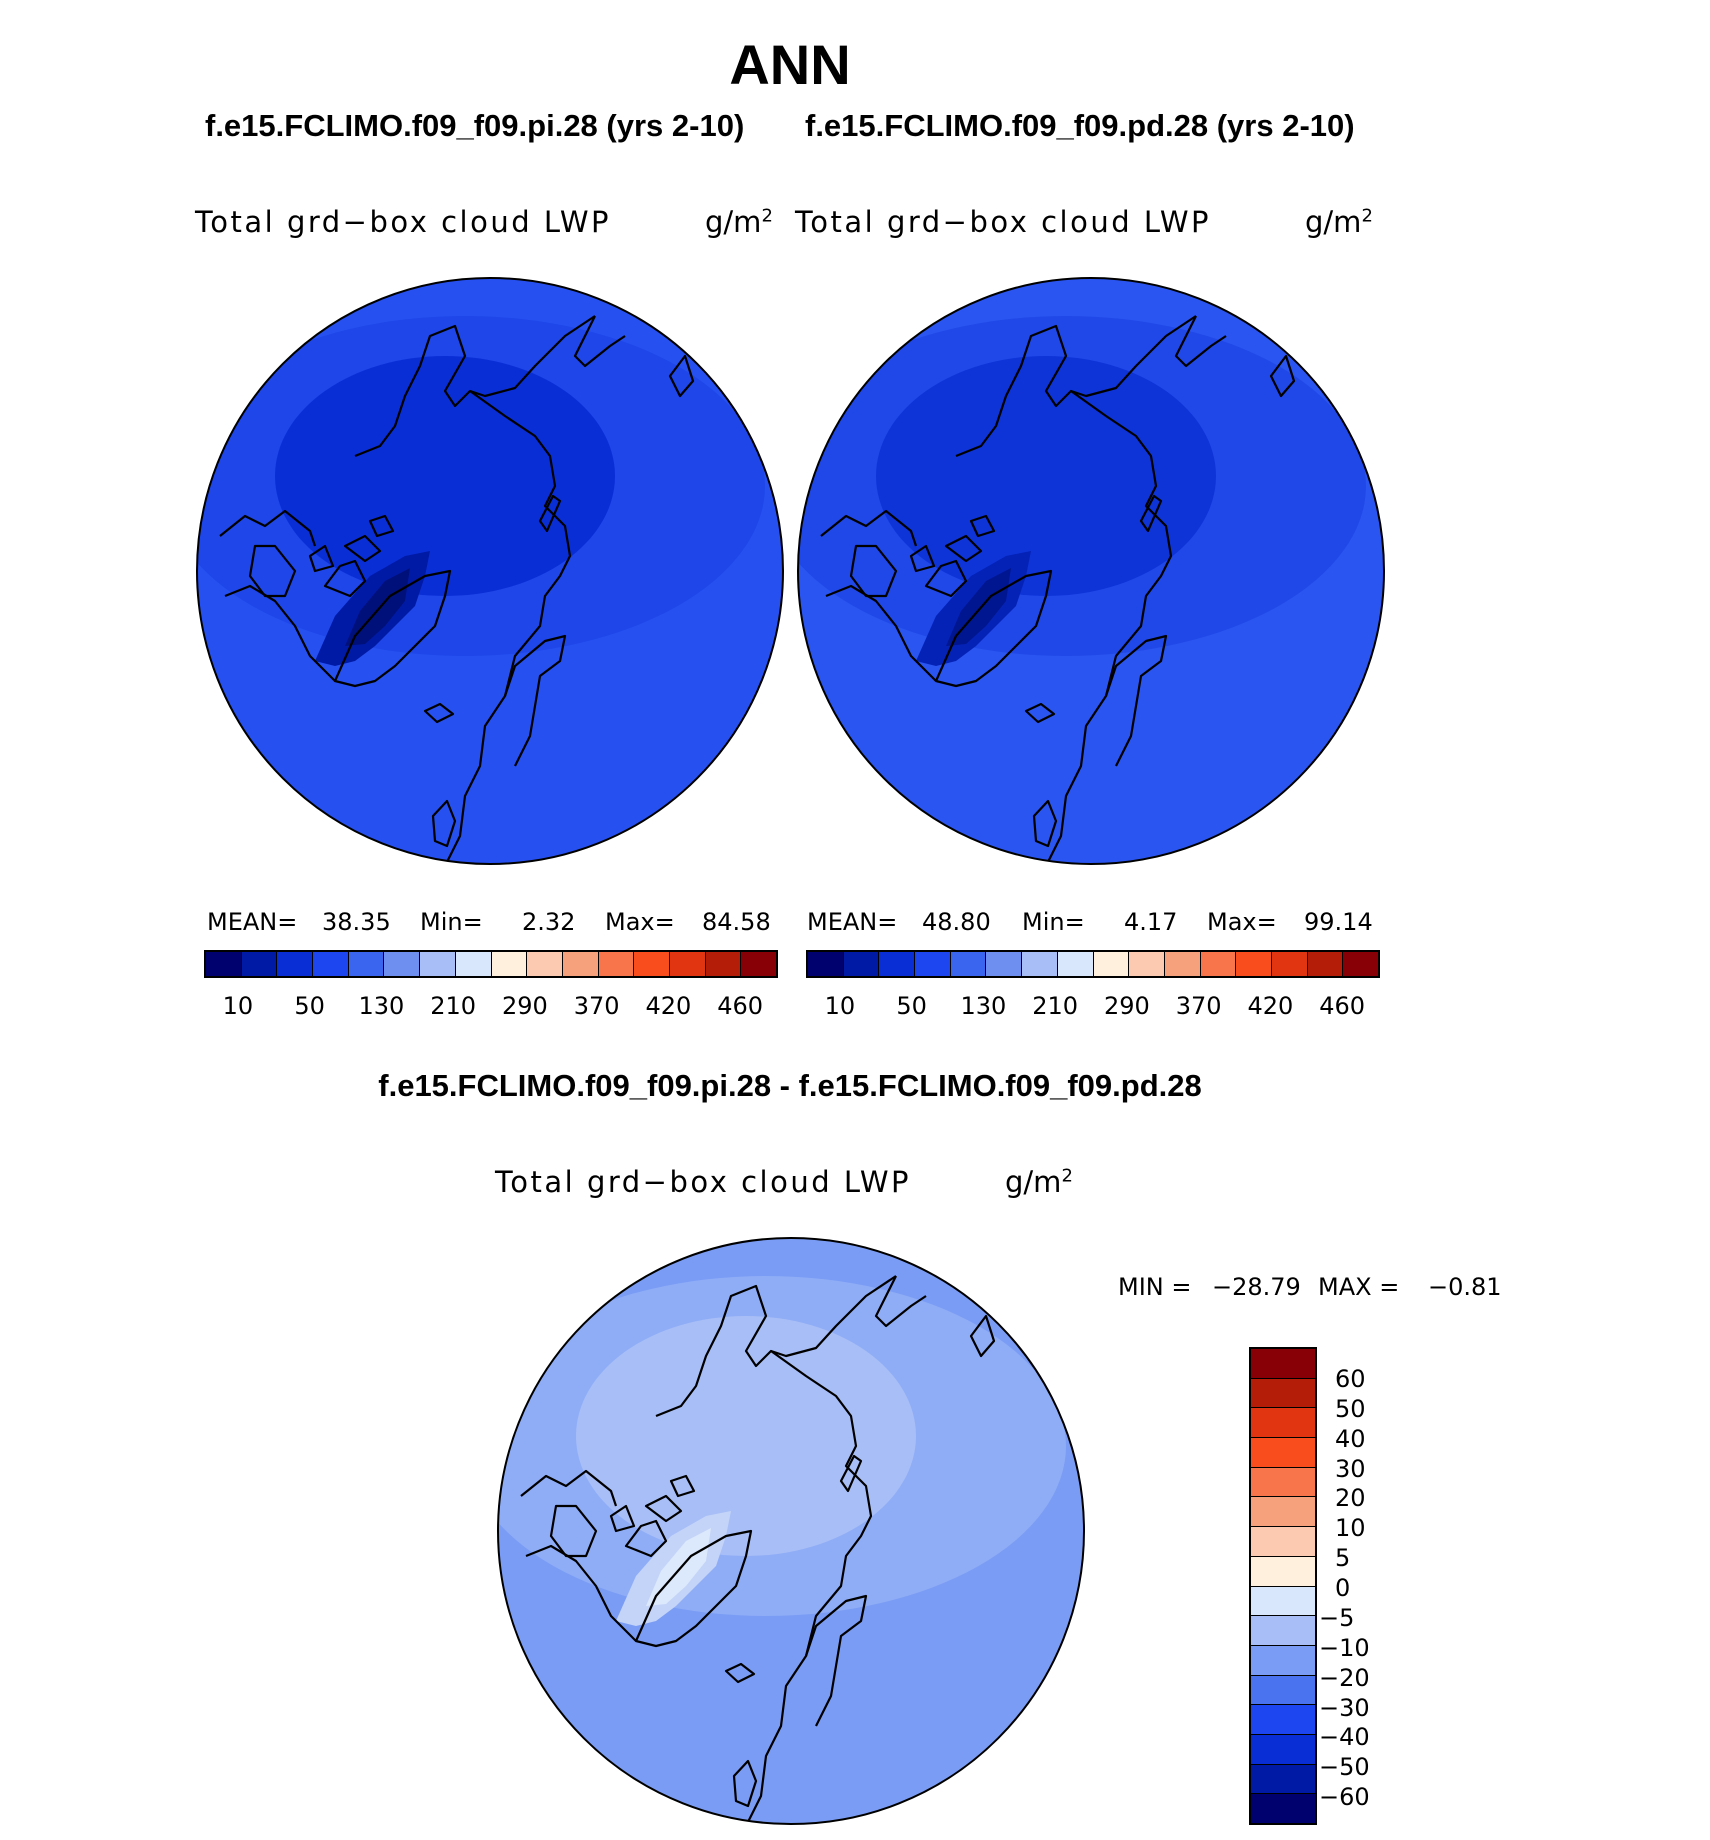 The height and width of the screenshot is (1840, 1710). I want to click on colorbar-tick-label: 210, so click(453, 1006).